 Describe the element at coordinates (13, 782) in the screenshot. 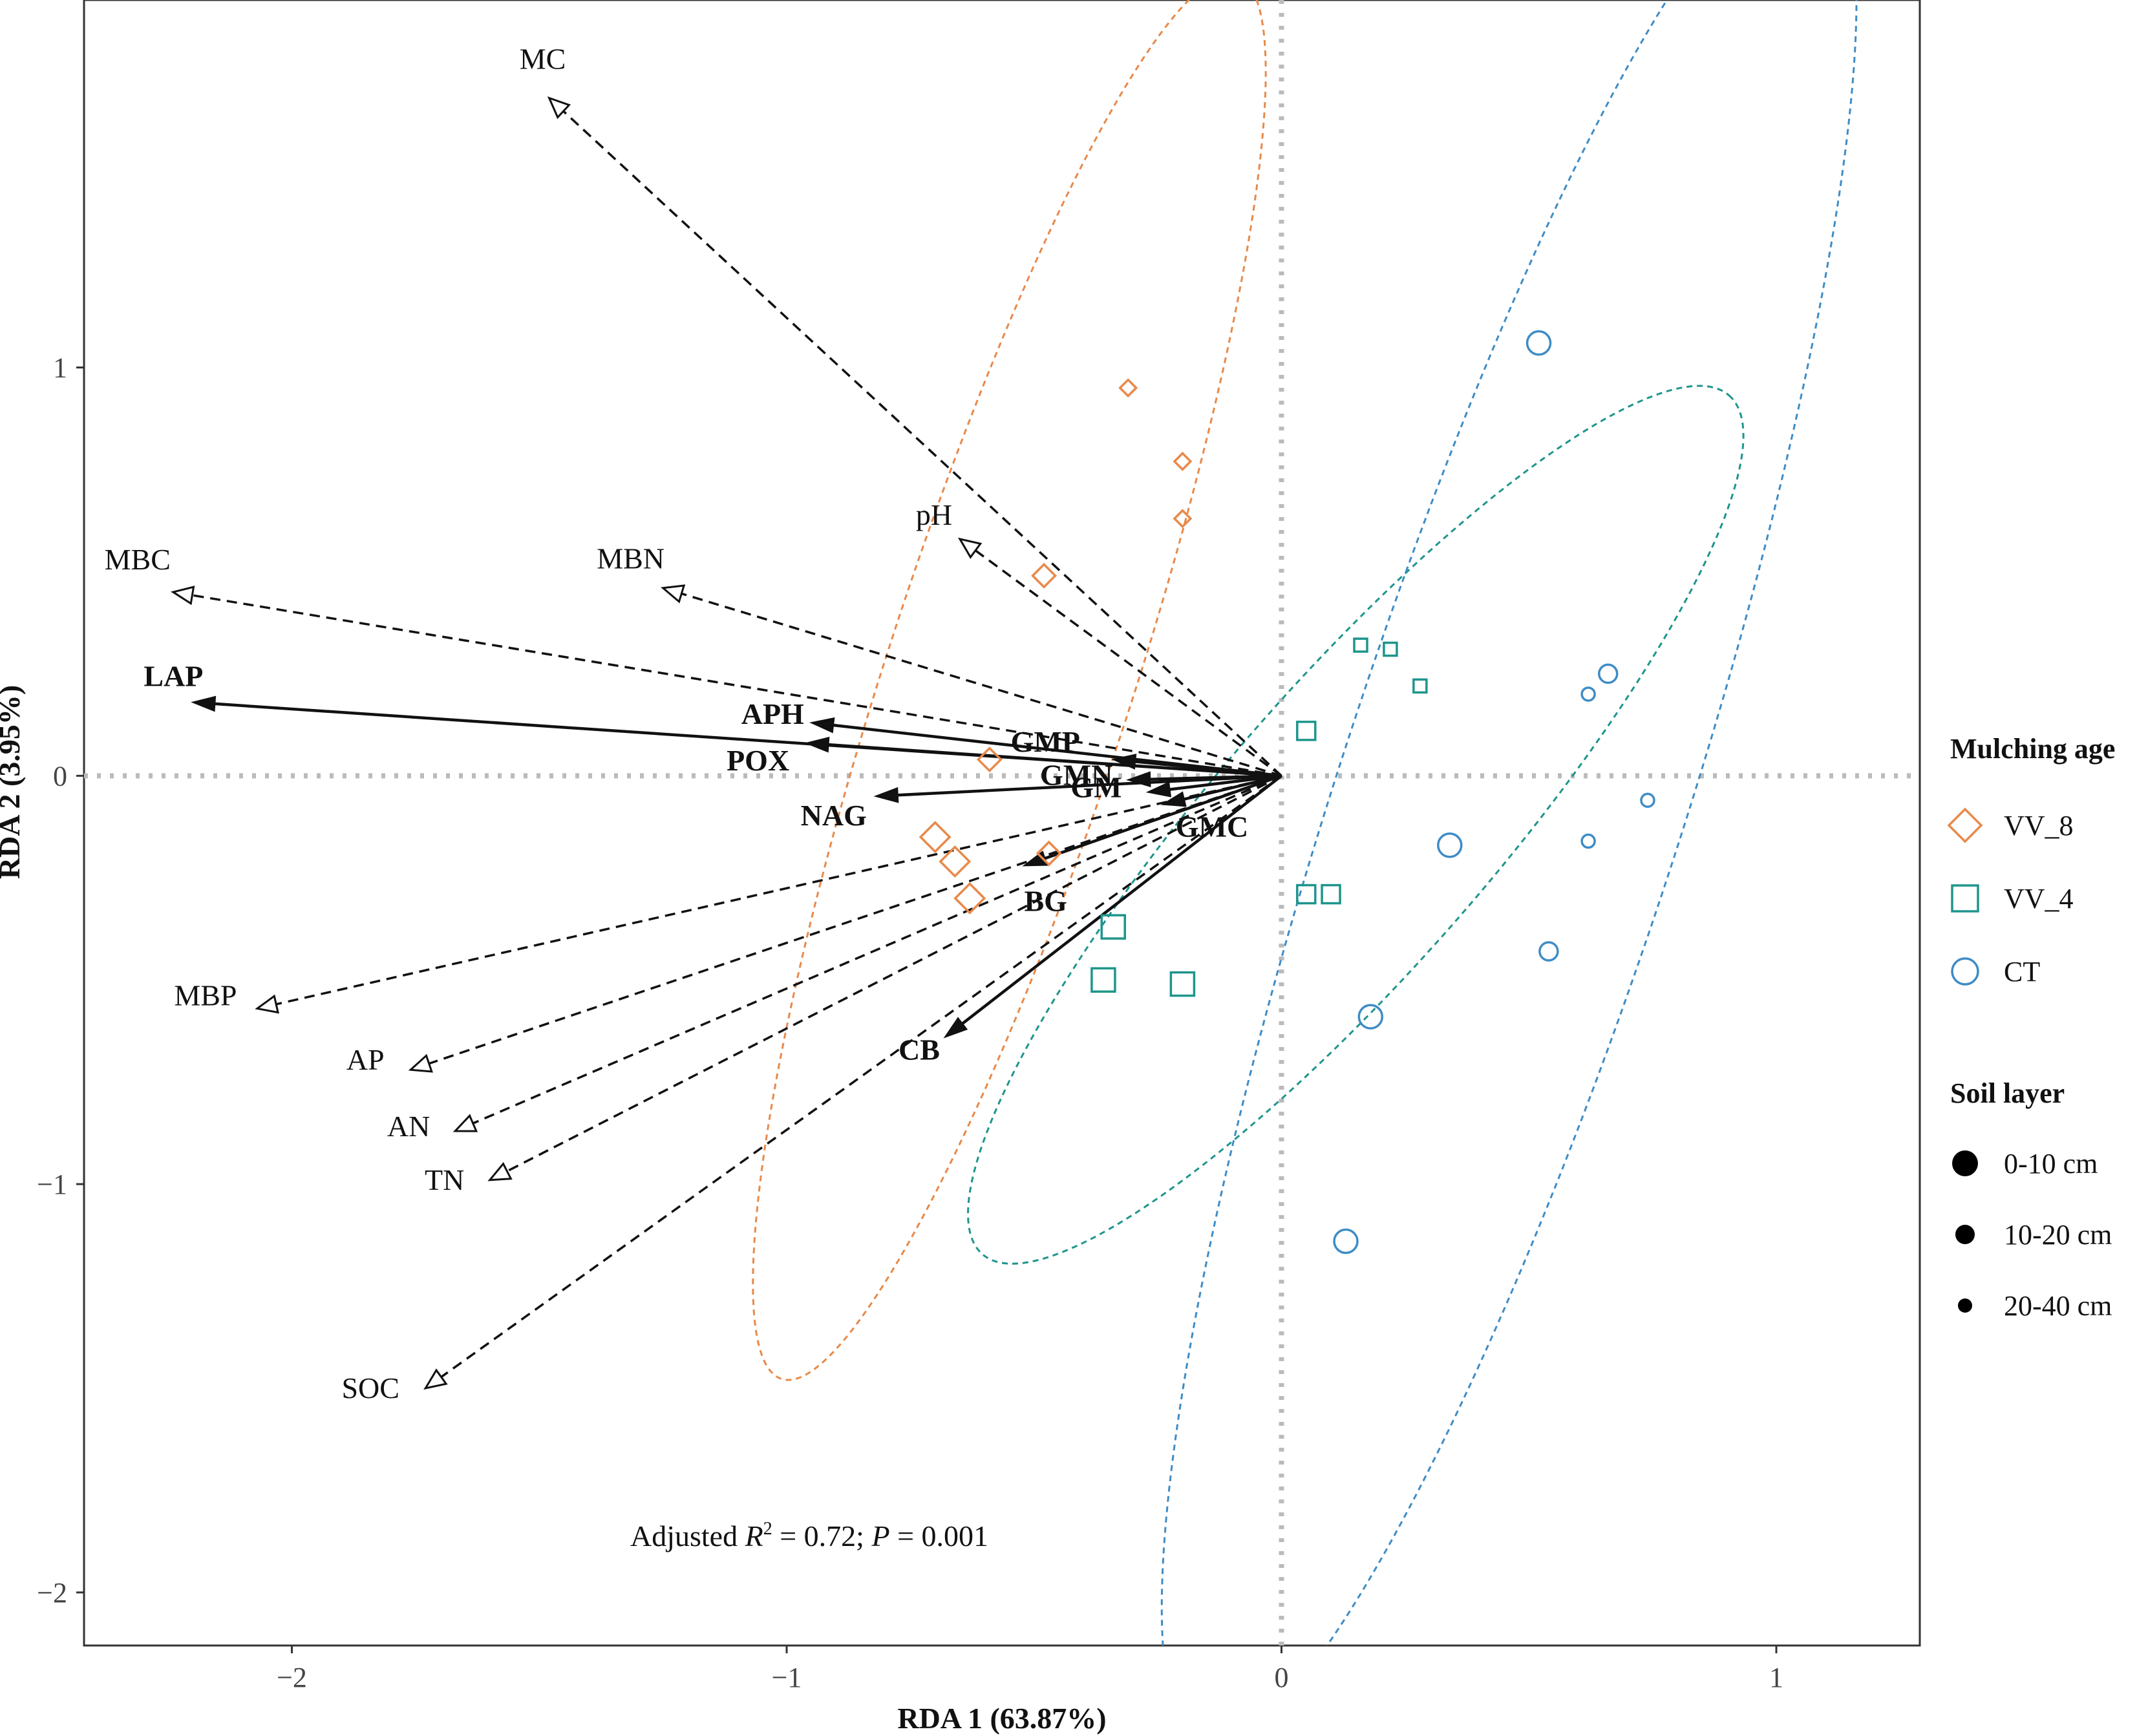

I see `y-axis-title: RDA 2 (3.95%)` at that location.